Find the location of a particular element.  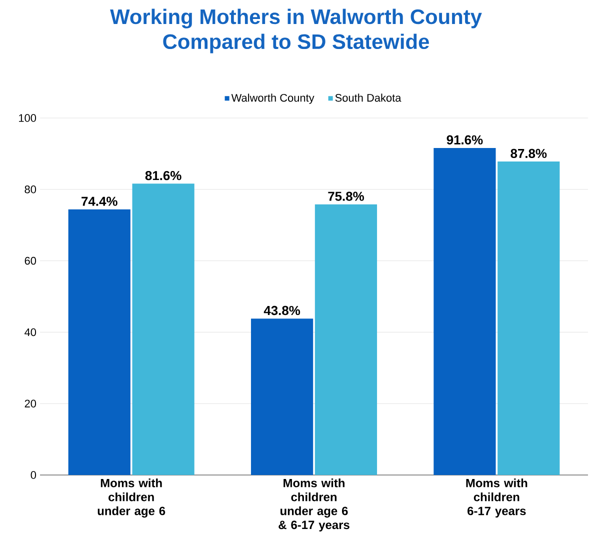

x-tick-label: Moms with children 6-17 years is located at coordinates (497, 498).